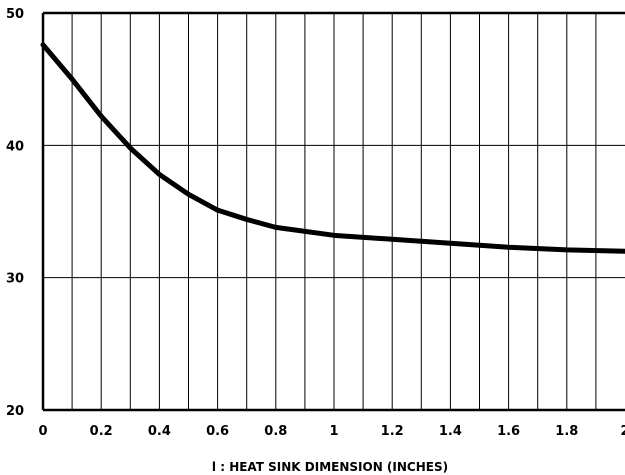  What do you see at coordinates (392, 431) in the screenshot?
I see `x-tick-label: 1.2` at bounding box center [392, 431].